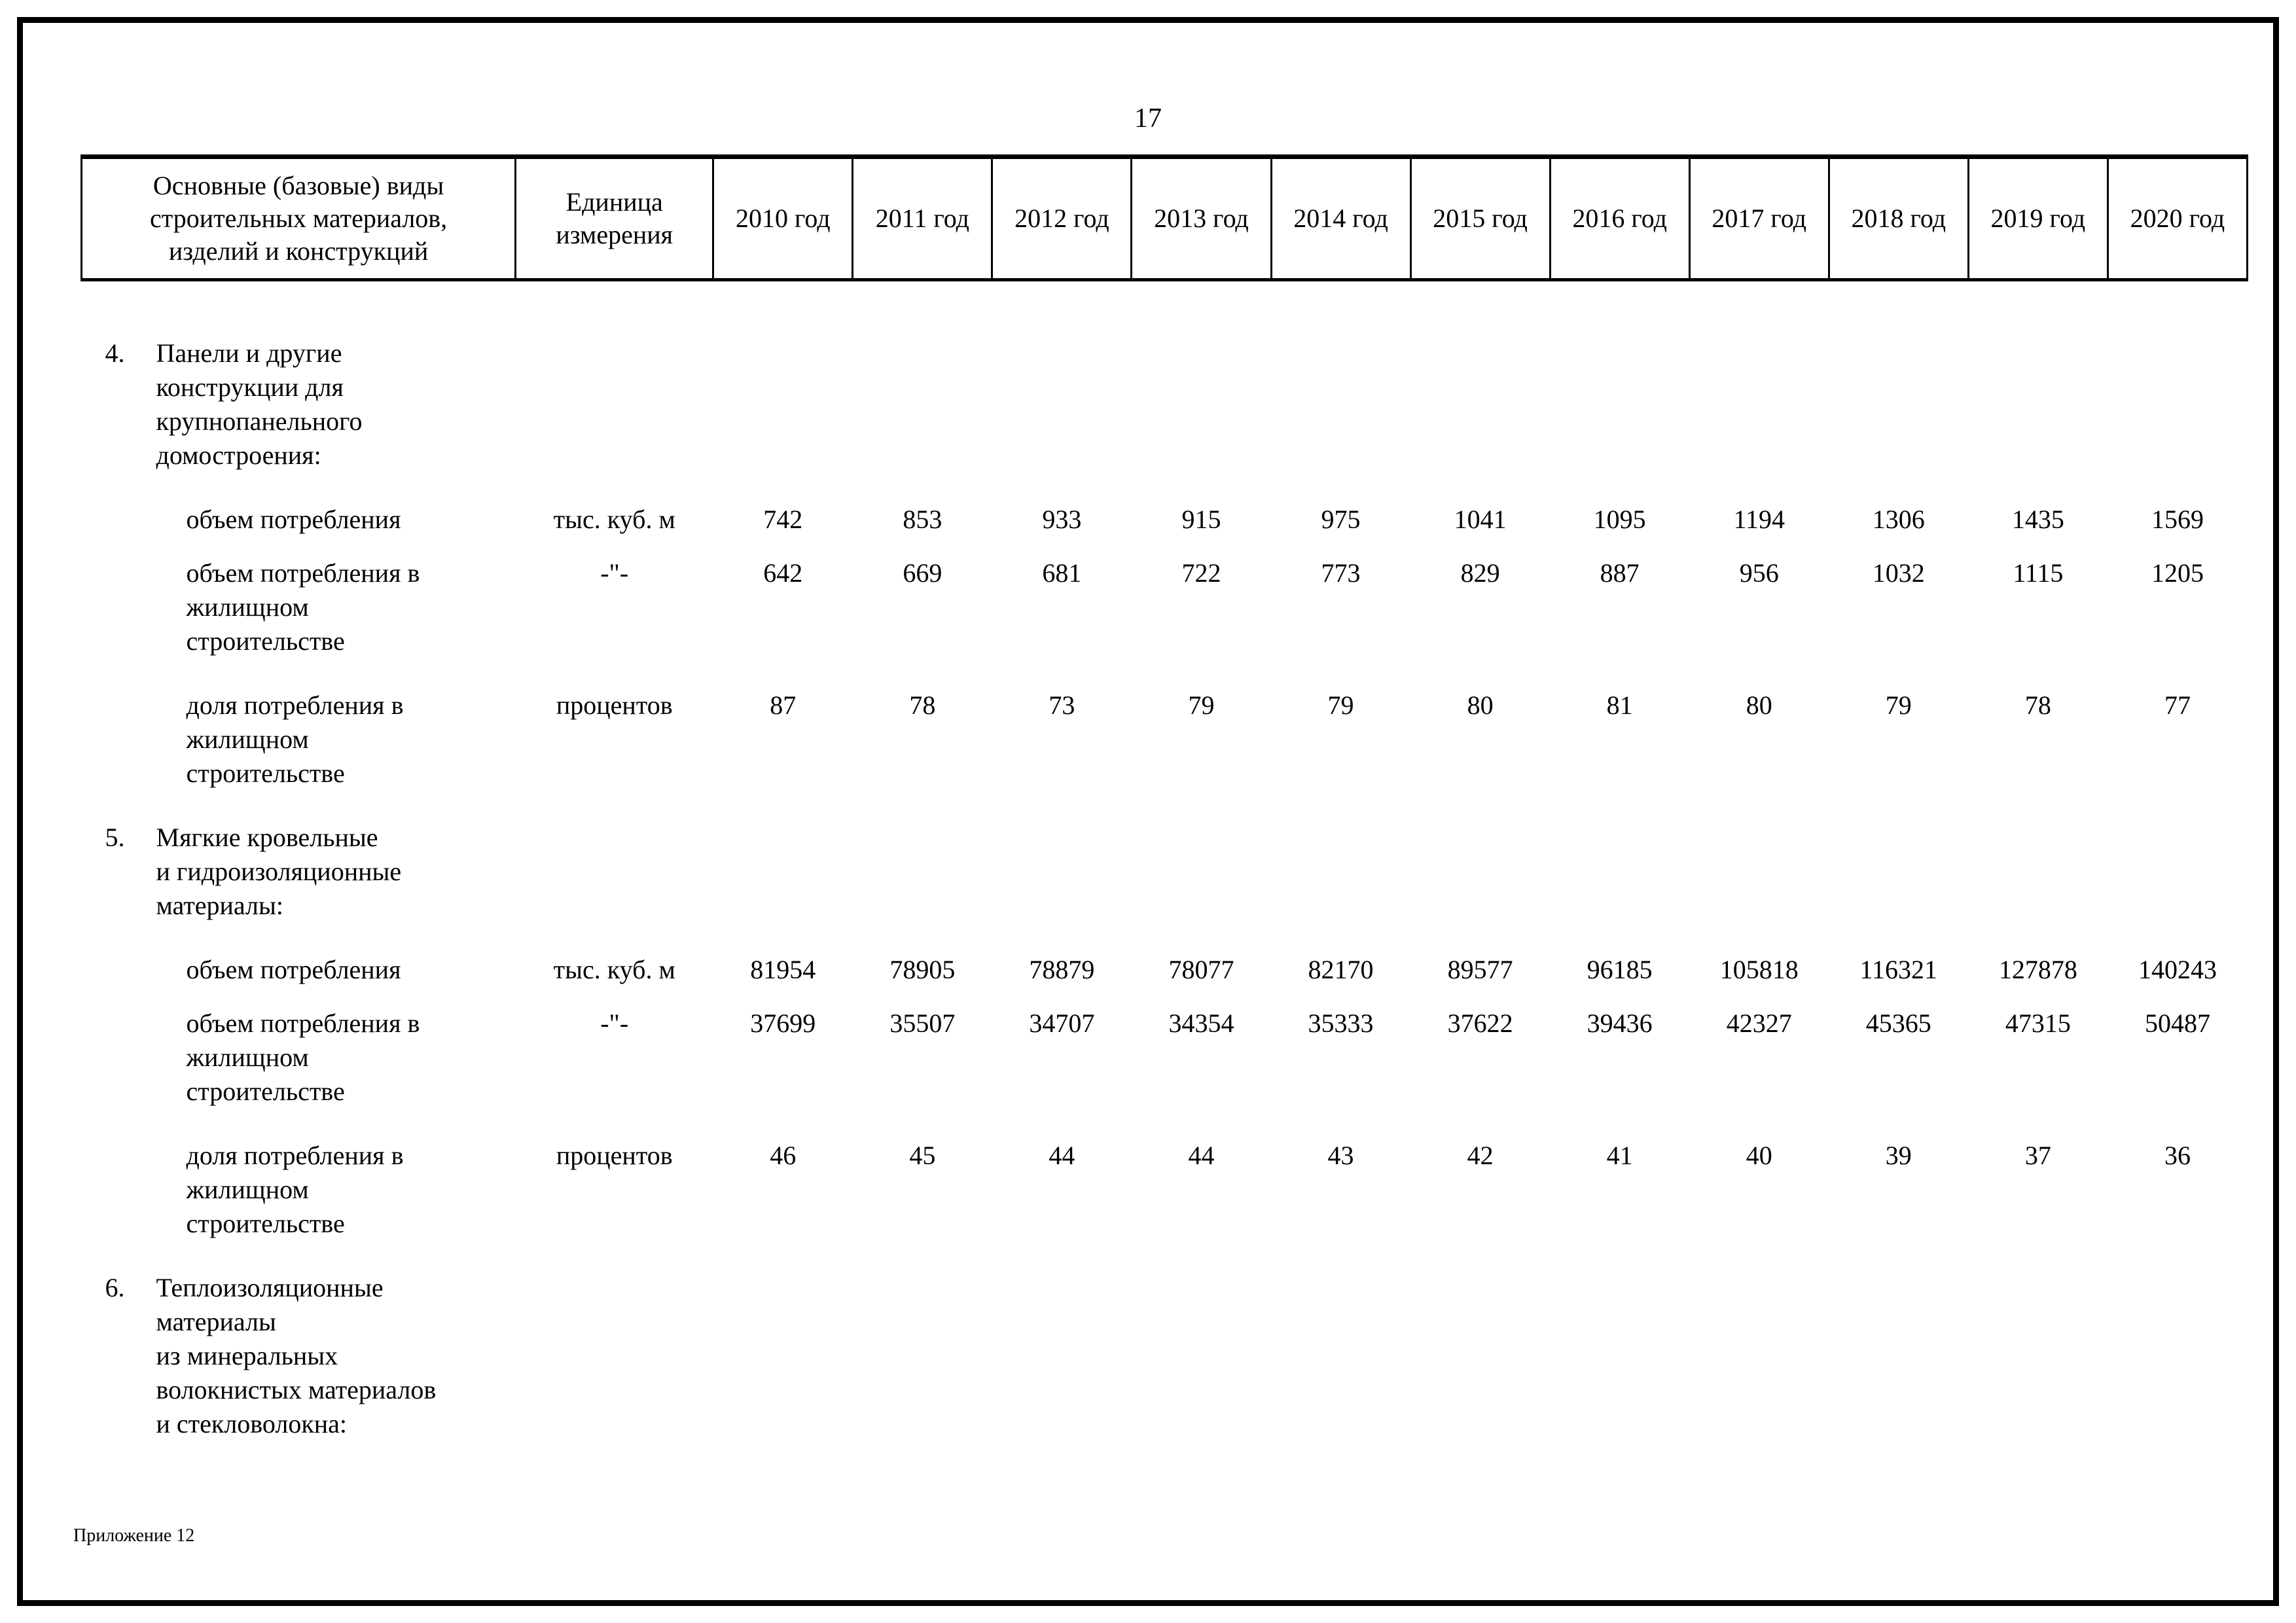 The width and height of the screenshot is (2296, 1623). Describe the element at coordinates (1898, 519) in the screenshot. I see `value-cell: 1306` at that location.